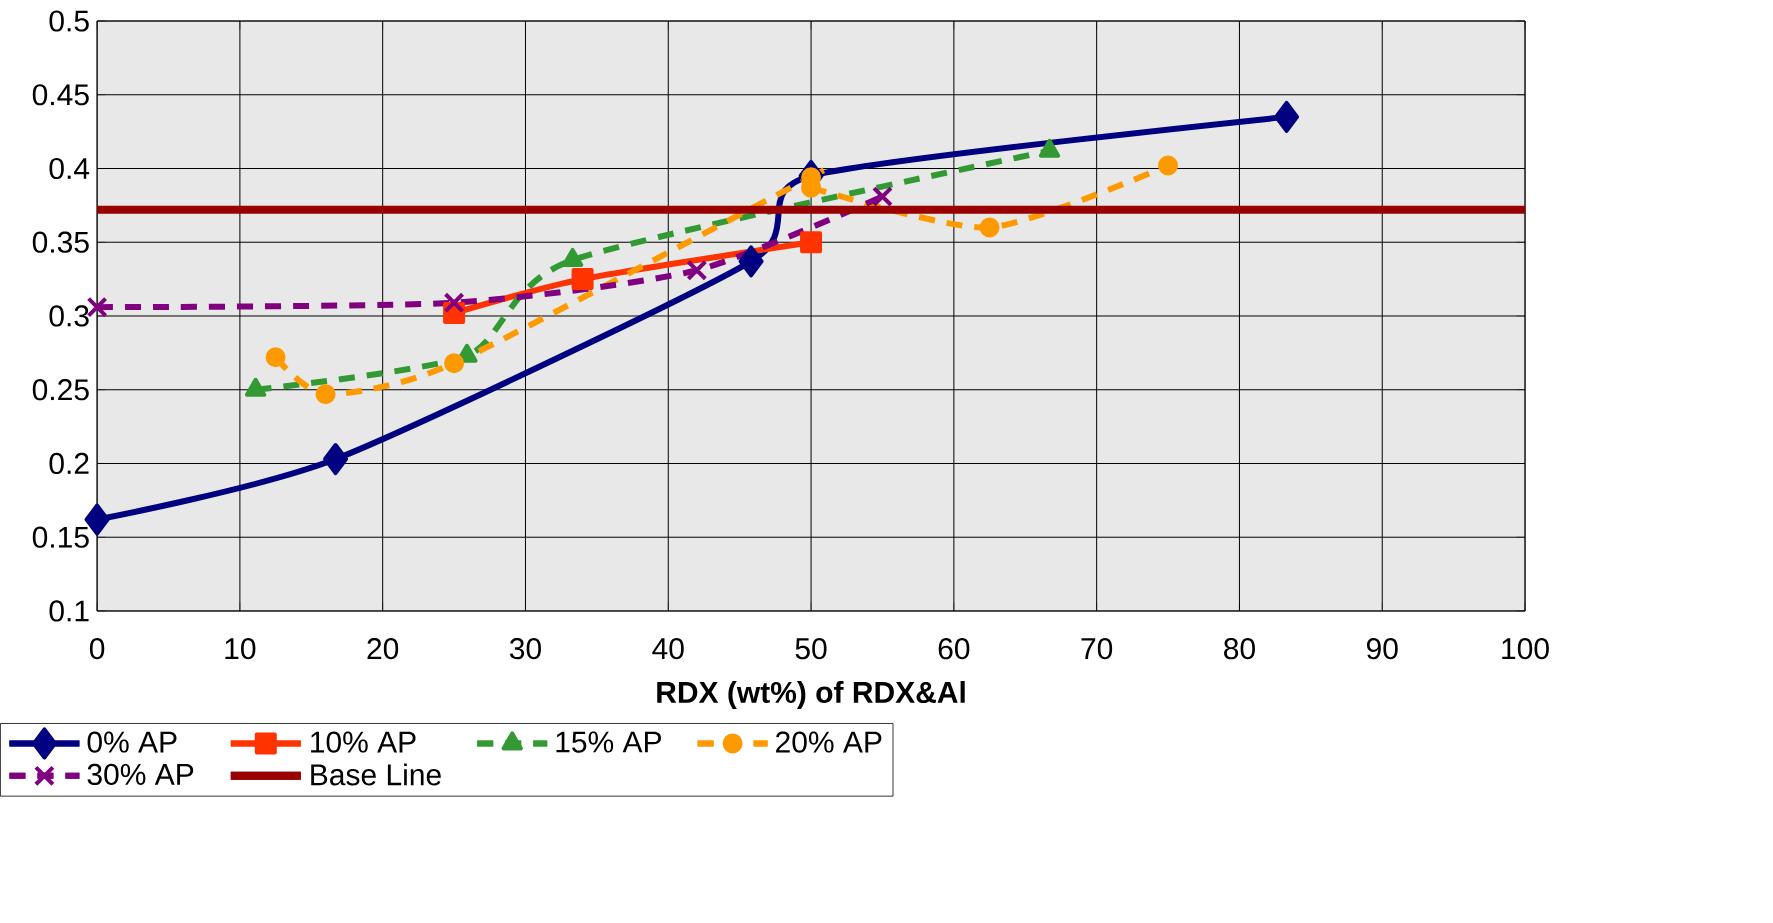 The height and width of the screenshot is (923, 1773). What do you see at coordinates (69, 168) in the screenshot?
I see `y-tick-label: 0.4` at bounding box center [69, 168].